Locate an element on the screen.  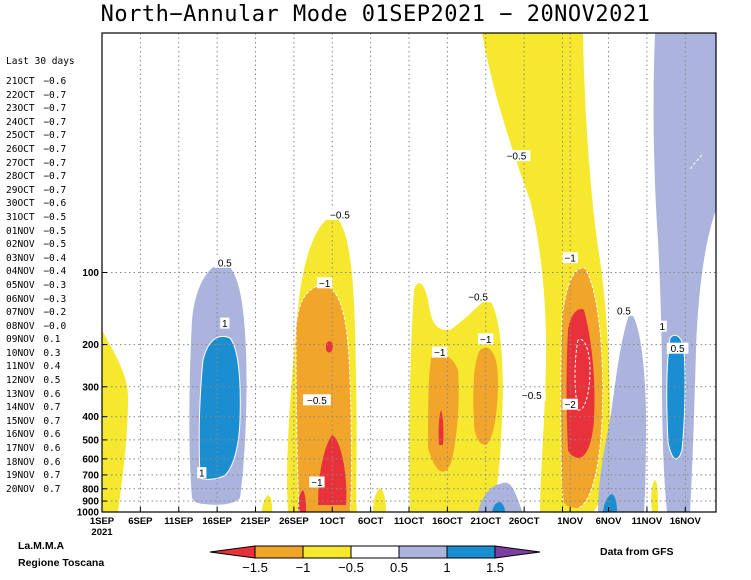
y-tick-label: 900 is located at coordinates (90, 502).